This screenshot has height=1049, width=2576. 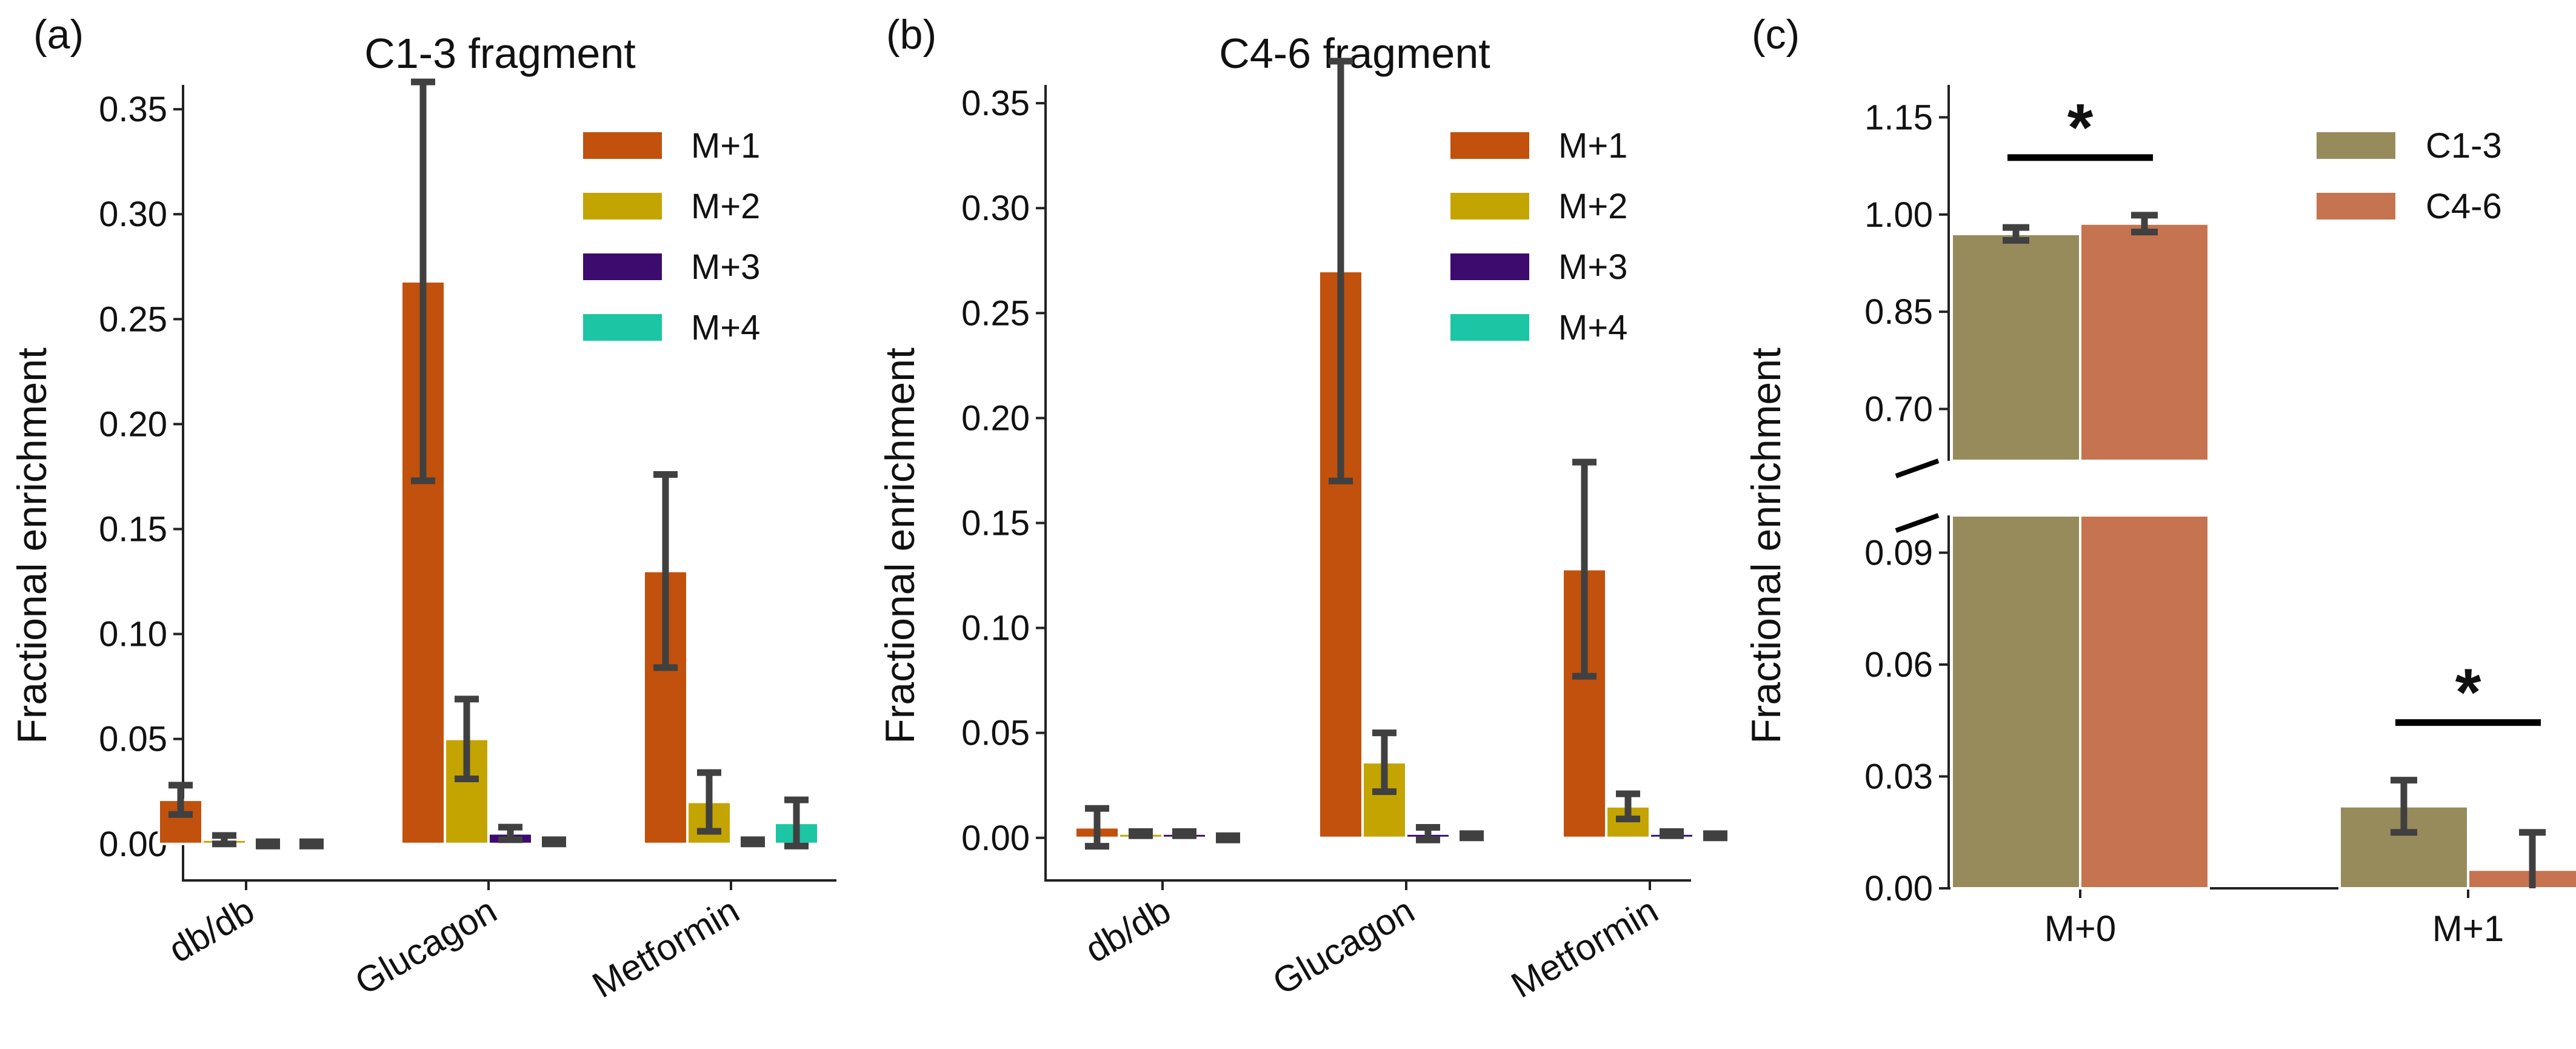 What do you see at coordinates (212, 930) in the screenshot?
I see `a-xtick-label: db/db` at bounding box center [212, 930].